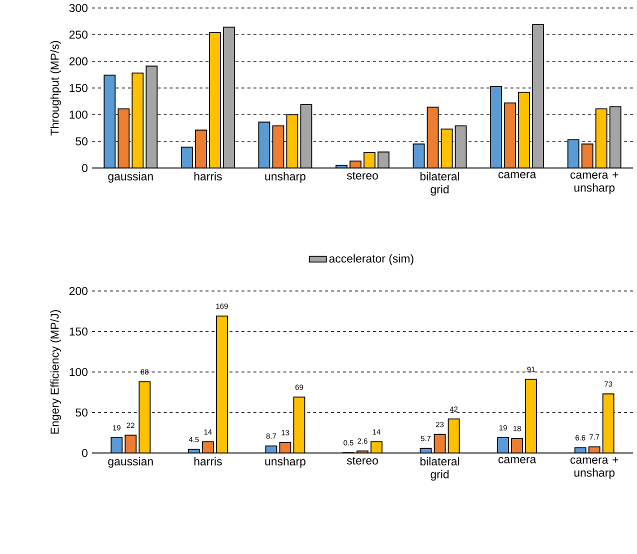 This screenshot has width=637, height=554. What do you see at coordinates (56, 372) in the screenshot?
I see `y-axis-title: Engery Efficiency (MP/J)` at bounding box center [56, 372].